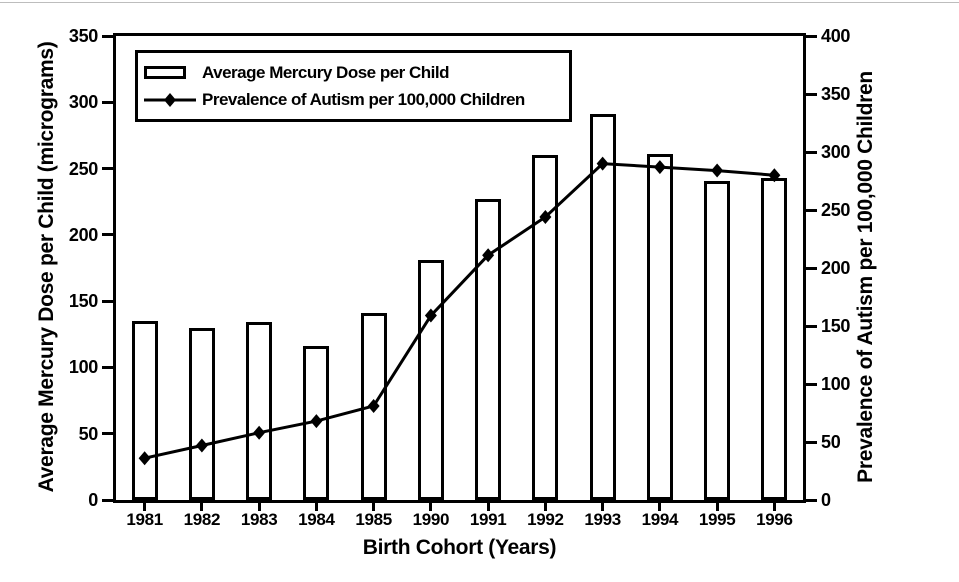 The height and width of the screenshot is (582, 959). Describe the element at coordinates (83, 36) in the screenshot. I see `left-tick-label-350: 350` at that location.